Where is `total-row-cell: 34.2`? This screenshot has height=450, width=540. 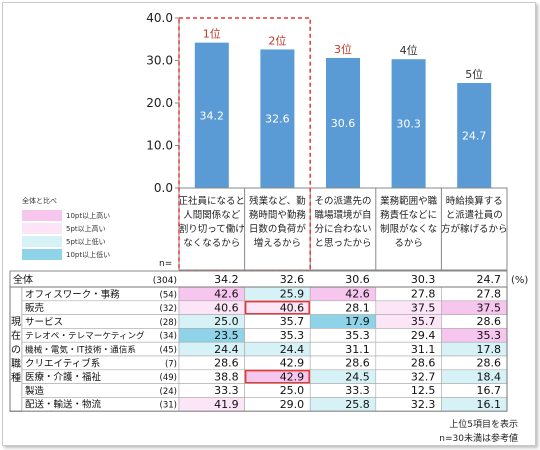 total-row-cell: 34.2 is located at coordinates (226, 279).